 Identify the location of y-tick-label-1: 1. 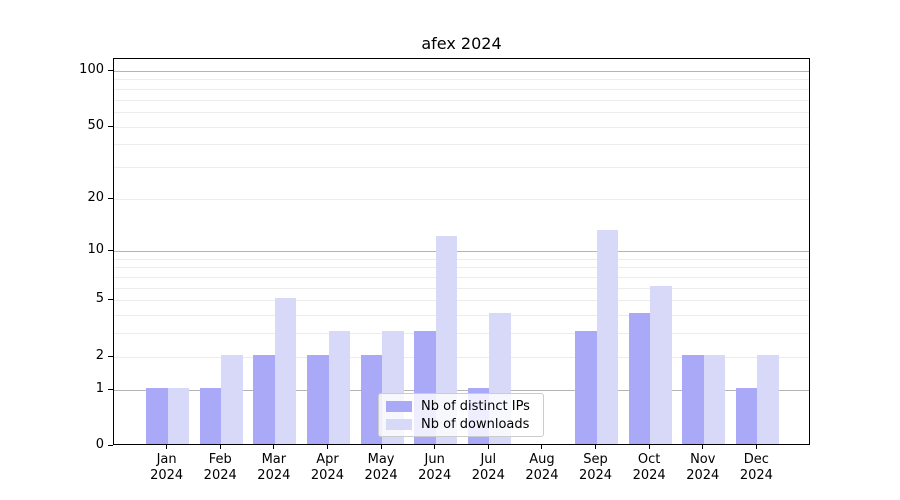
(99, 388).